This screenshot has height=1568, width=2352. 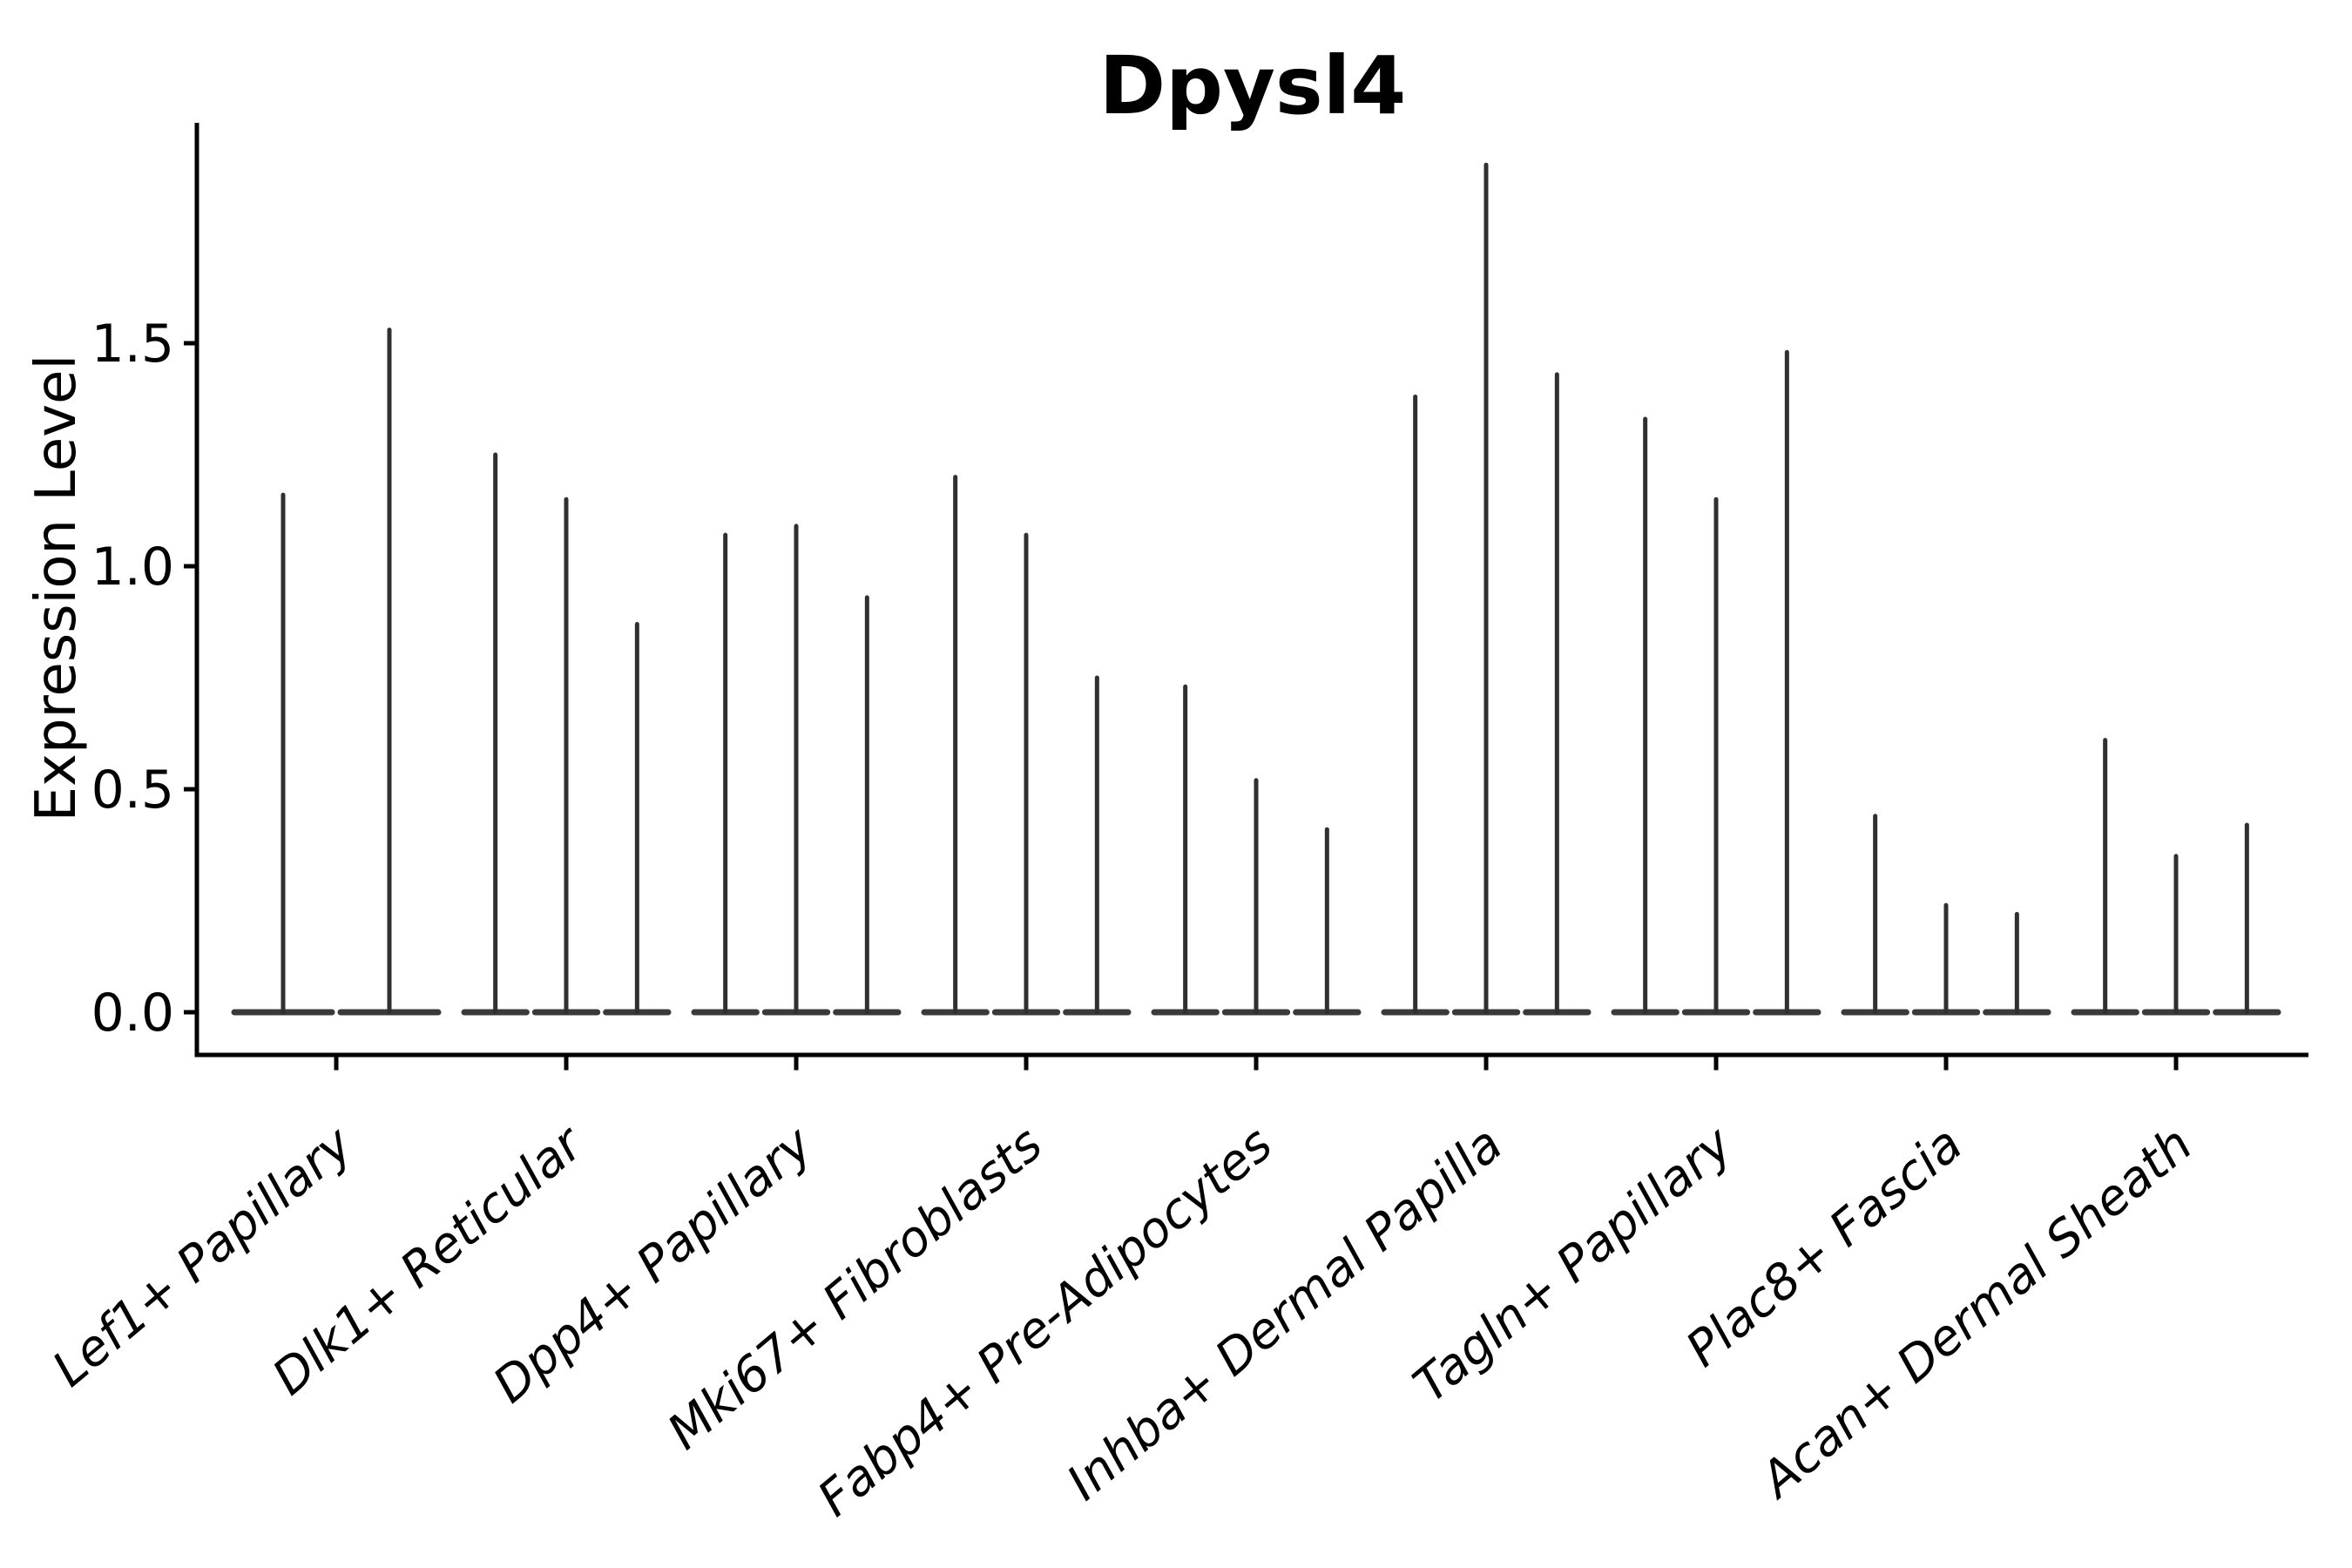 I want to click on x-tick-label: Mki67+ Fibroblasts, so click(x=855, y=1289).